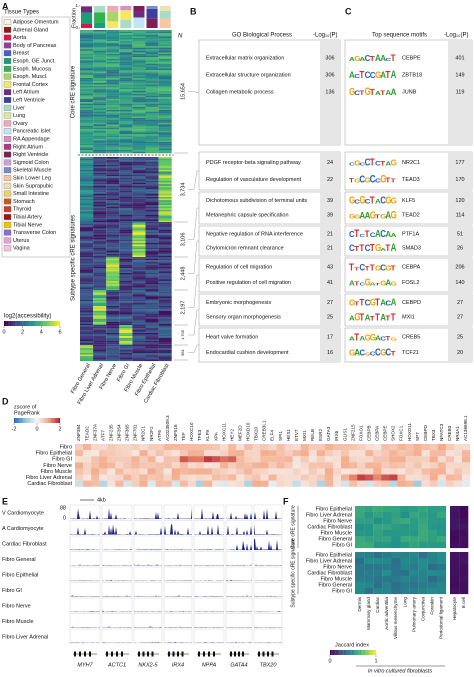  What do you see at coordinates (34, 233) in the screenshot?
I see `legend-entry: Transverse Colon` at bounding box center [34, 233].